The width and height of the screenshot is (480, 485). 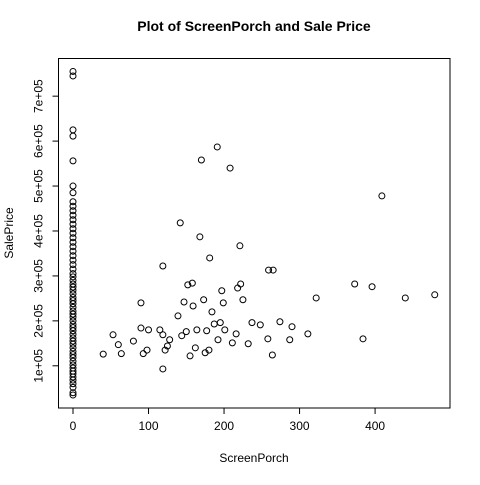 I want to click on y-tick-label: 2e+05, so click(x=39, y=321).